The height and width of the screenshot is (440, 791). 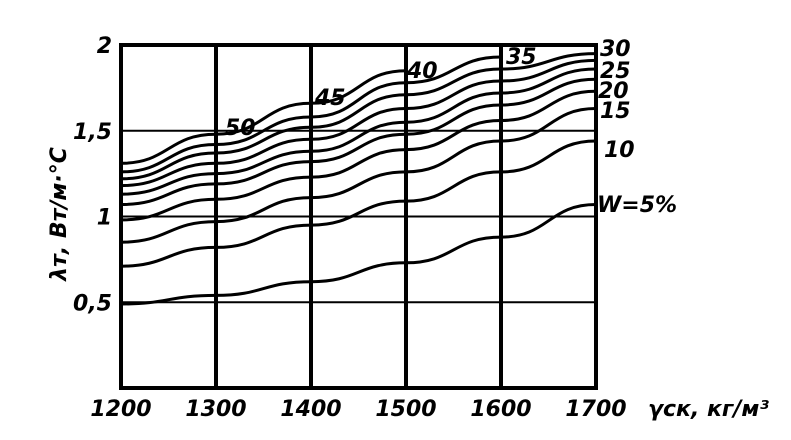 What do you see at coordinates (59, 214) in the screenshot?
I see `y-axis-label: λт, Вт/м·°С` at bounding box center [59, 214].